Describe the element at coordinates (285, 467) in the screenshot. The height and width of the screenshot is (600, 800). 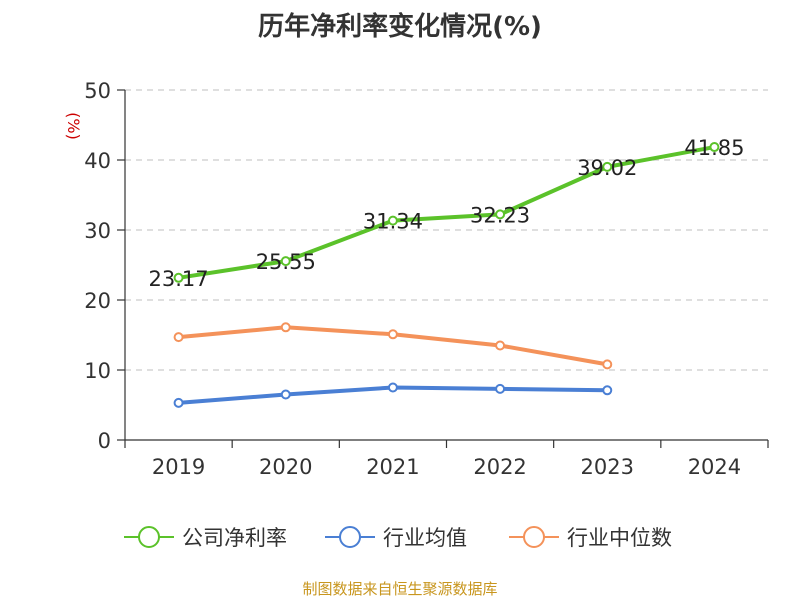
I see `x-tick-label: 2020` at that location.